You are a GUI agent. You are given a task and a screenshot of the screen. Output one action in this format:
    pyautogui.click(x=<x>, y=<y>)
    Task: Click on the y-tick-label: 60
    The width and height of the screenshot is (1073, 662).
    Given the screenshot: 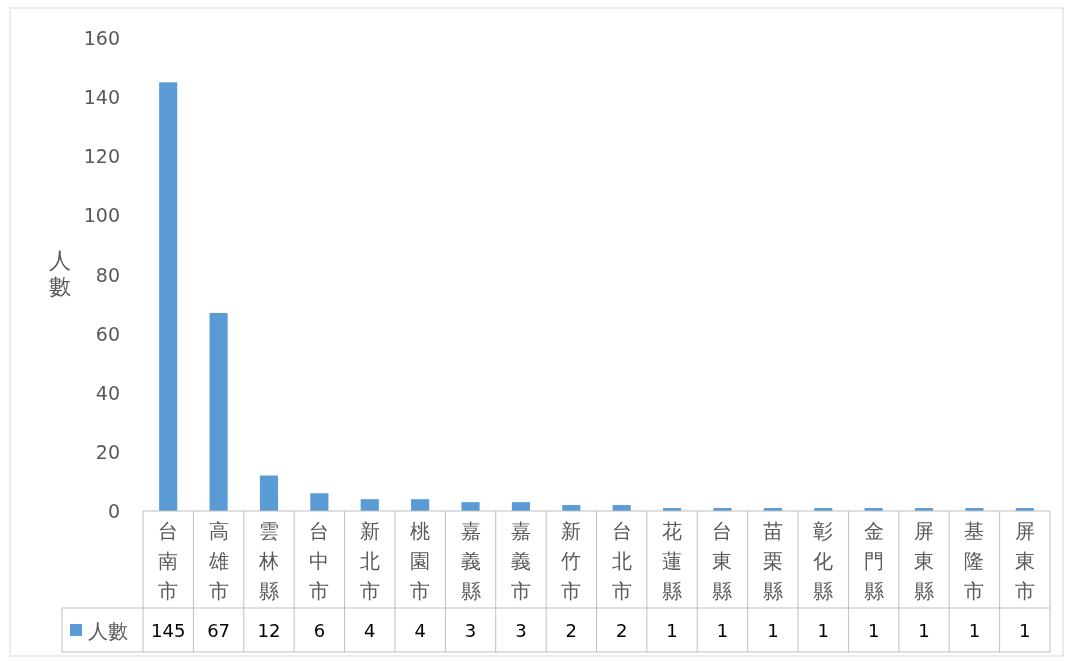 What is the action you would take?
    pyautogui.click(x=107, y=333)
    